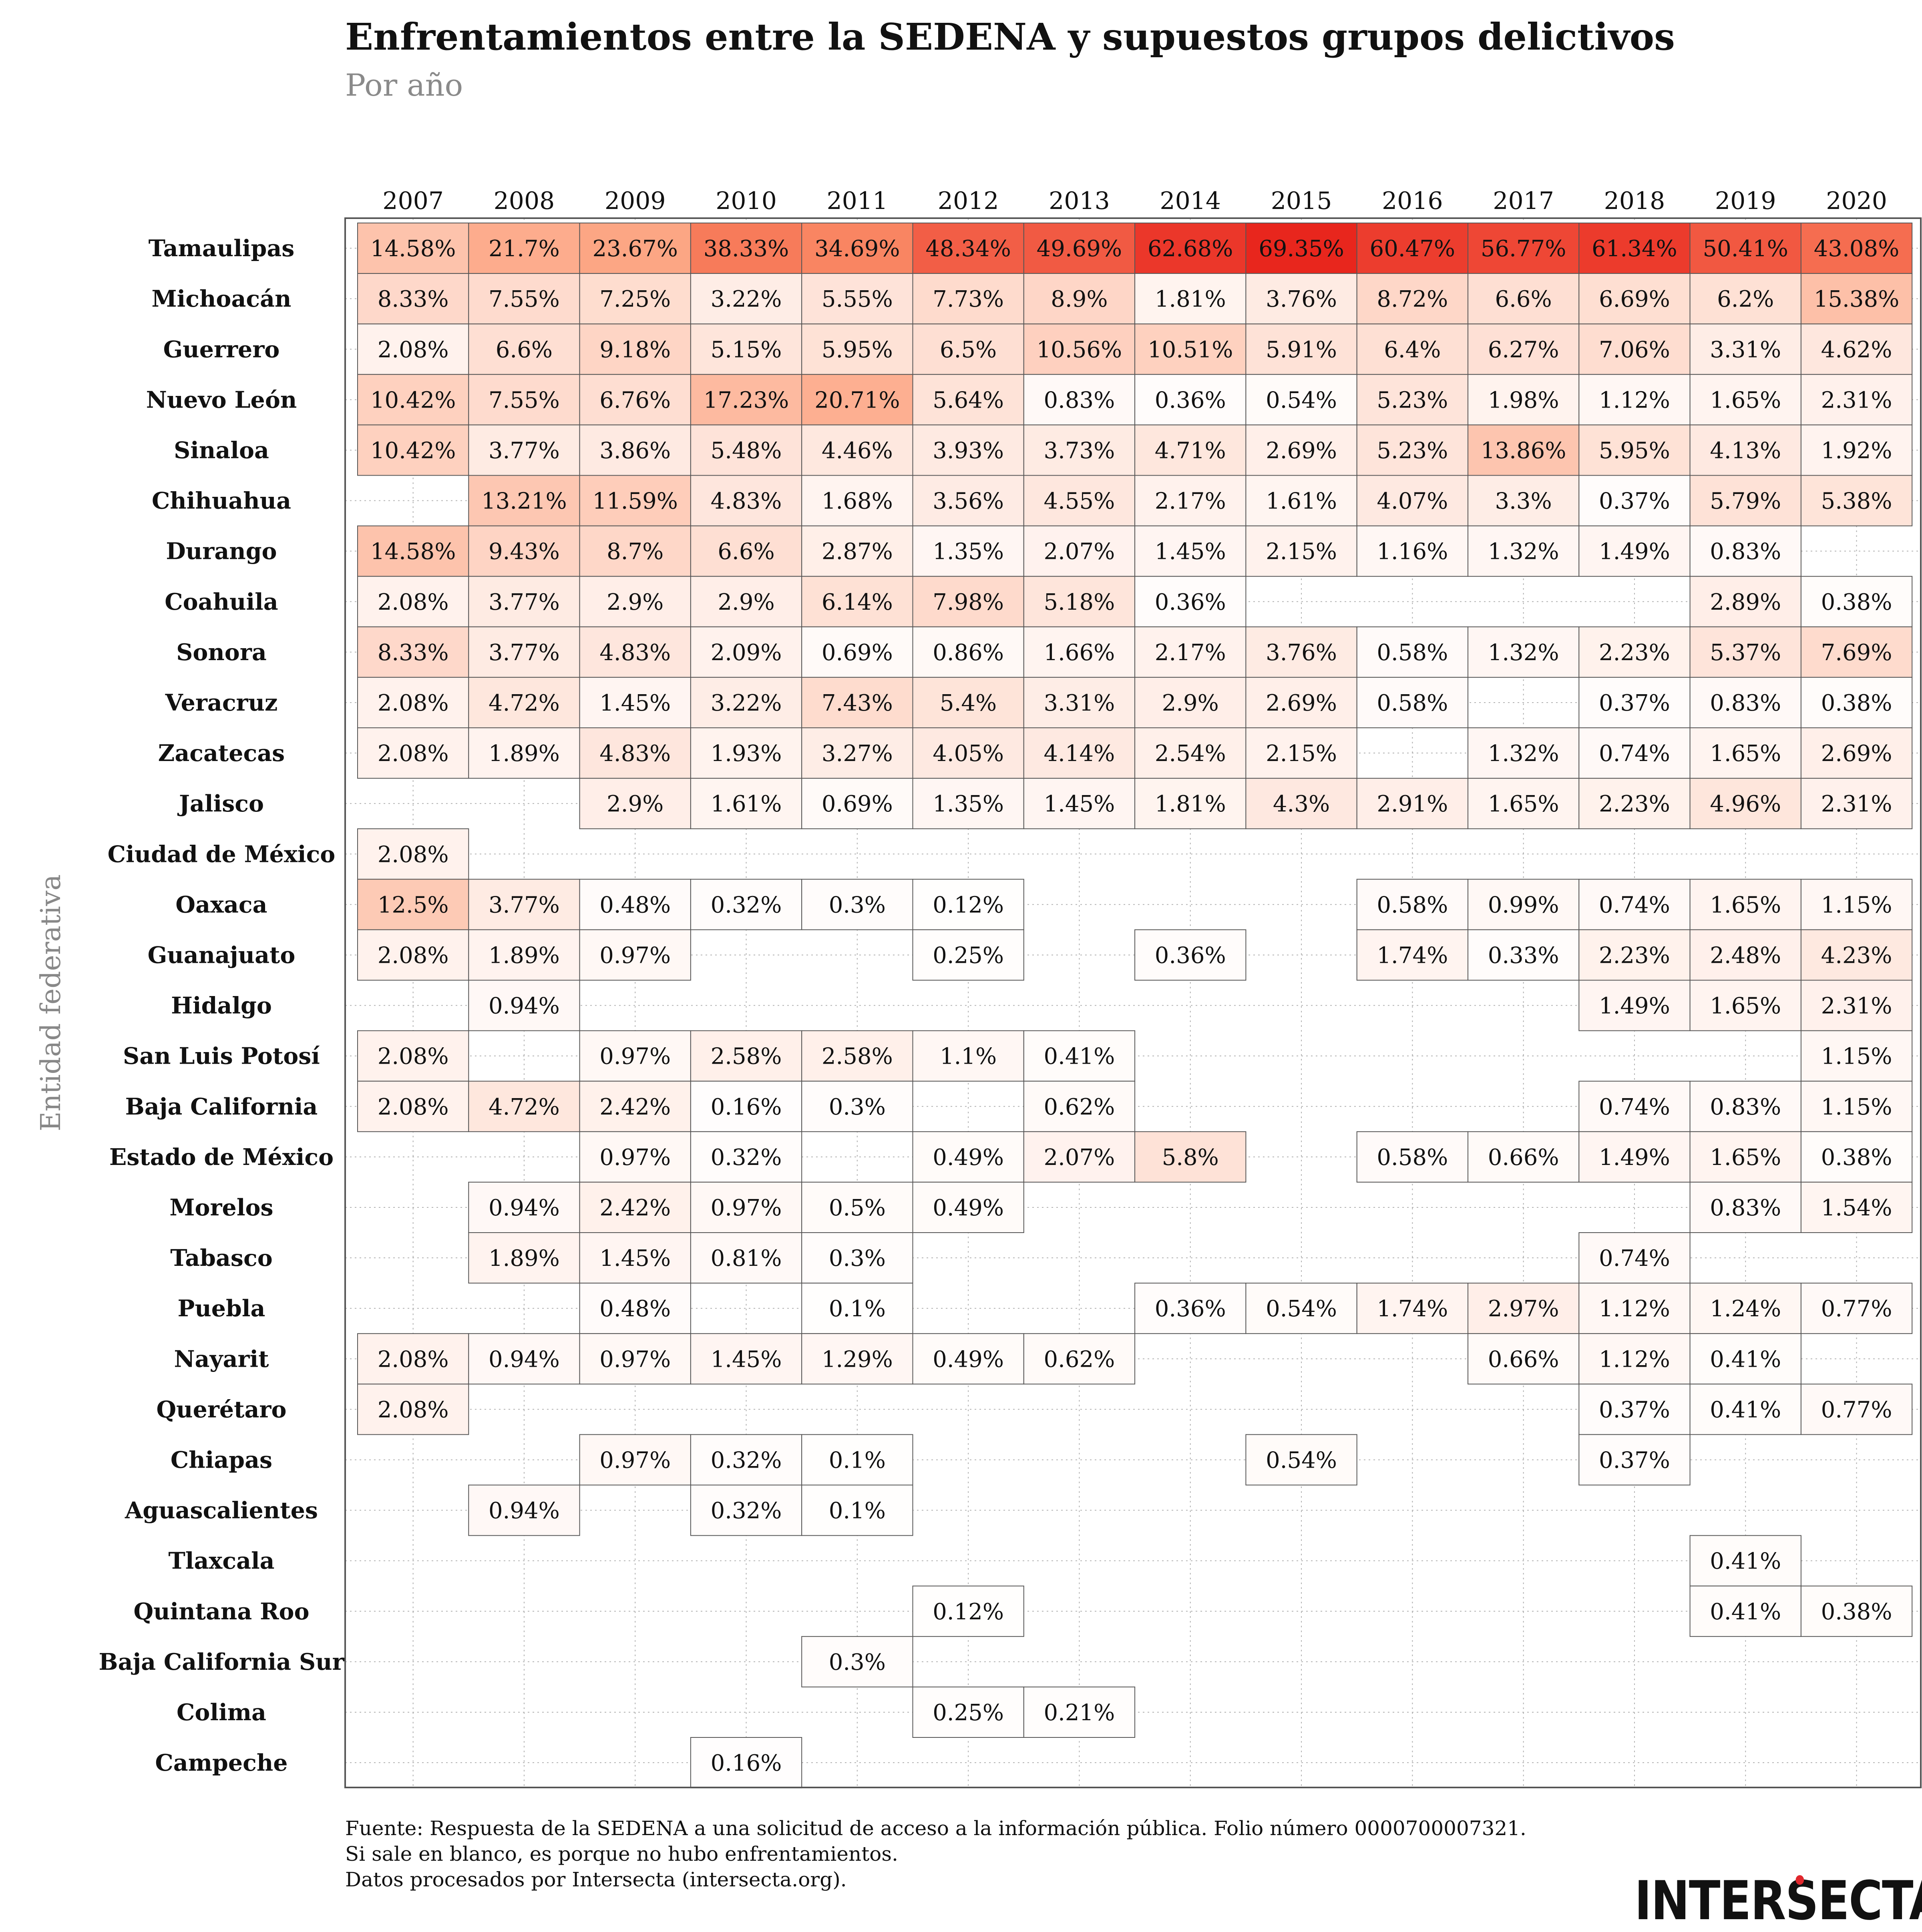 The height and width of the screenshot is (1932, 1922). I want to click on cell-value-label: 1.68%, so click(857, 501).